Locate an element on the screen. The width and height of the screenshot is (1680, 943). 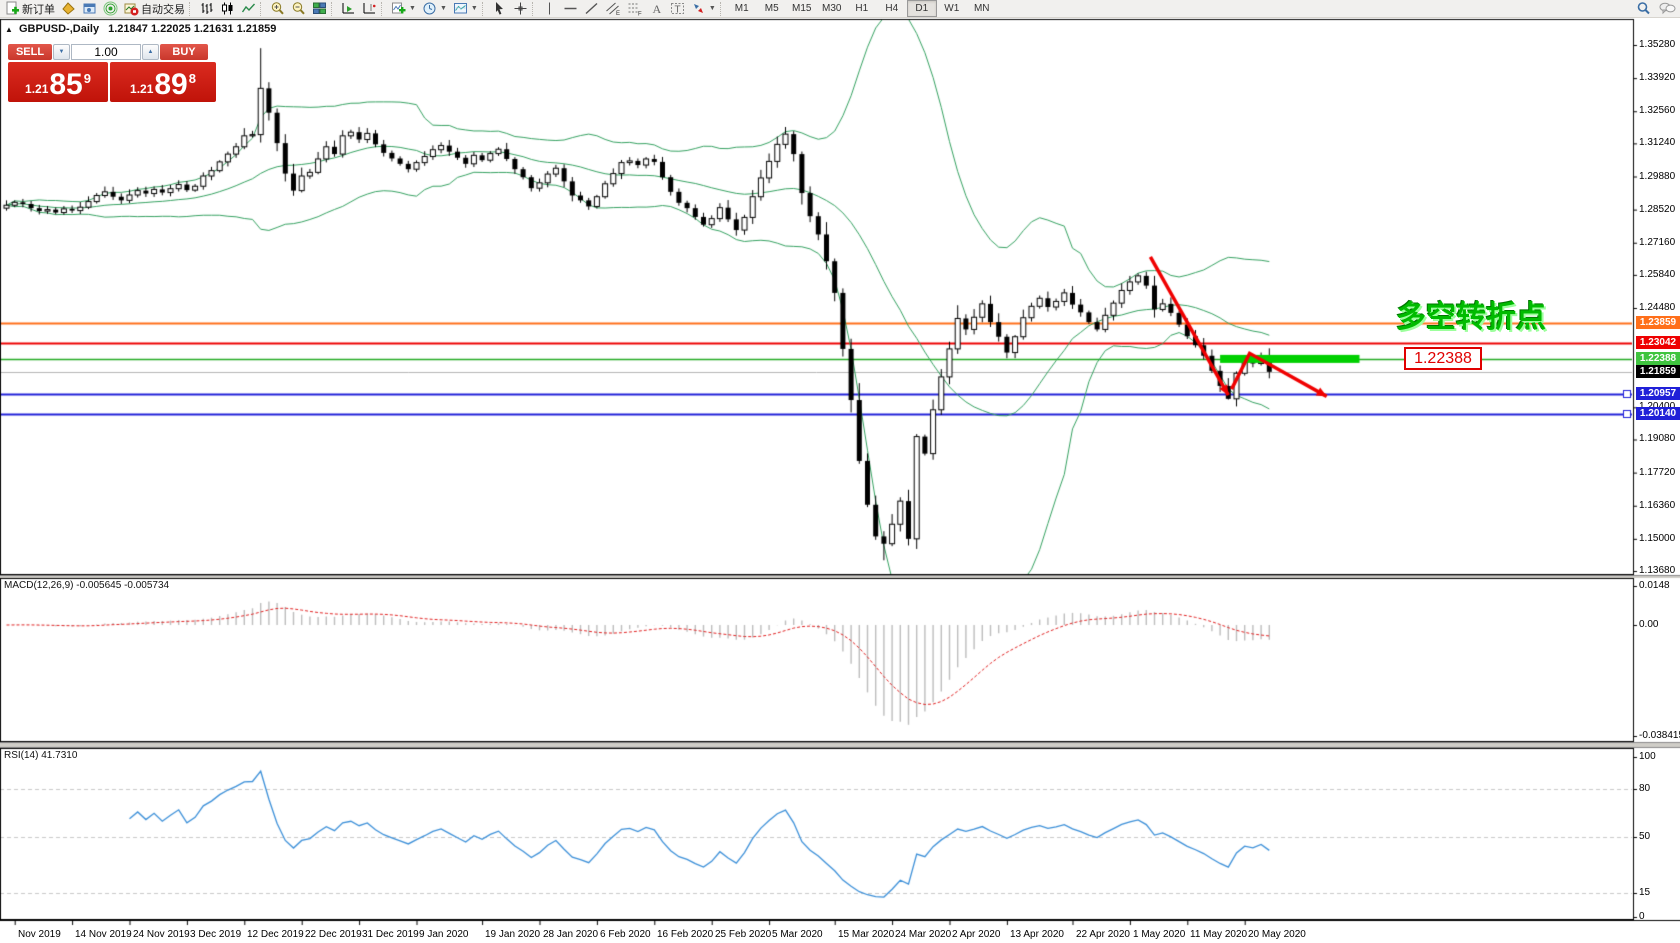
candlestick-icon is located at coordinates (227, 8).